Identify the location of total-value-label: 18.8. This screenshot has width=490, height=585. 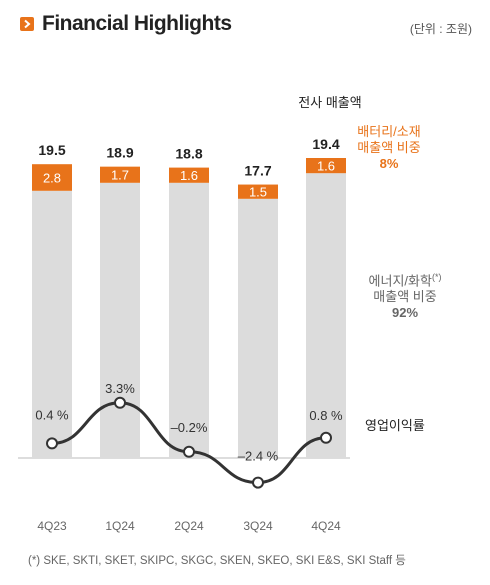
(188, 154).